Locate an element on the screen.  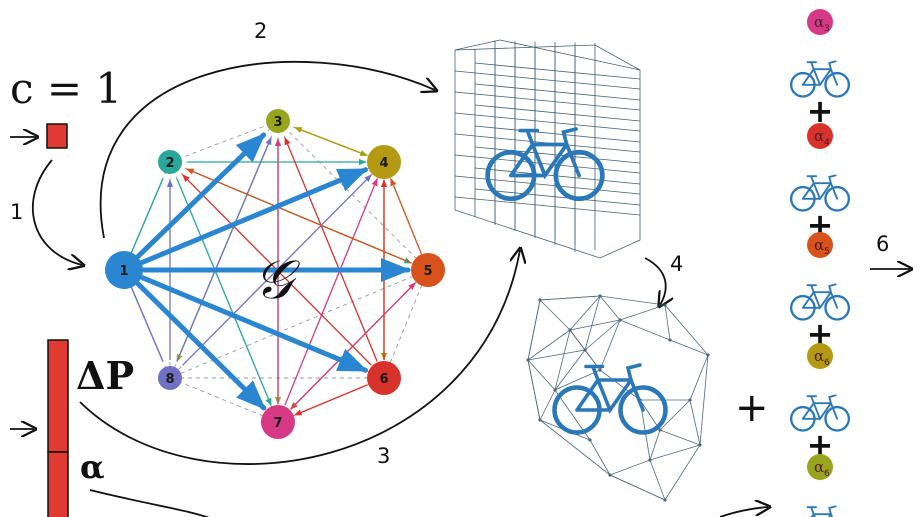
weight-item-4: α 6+ is located at coordinates (820, 403).